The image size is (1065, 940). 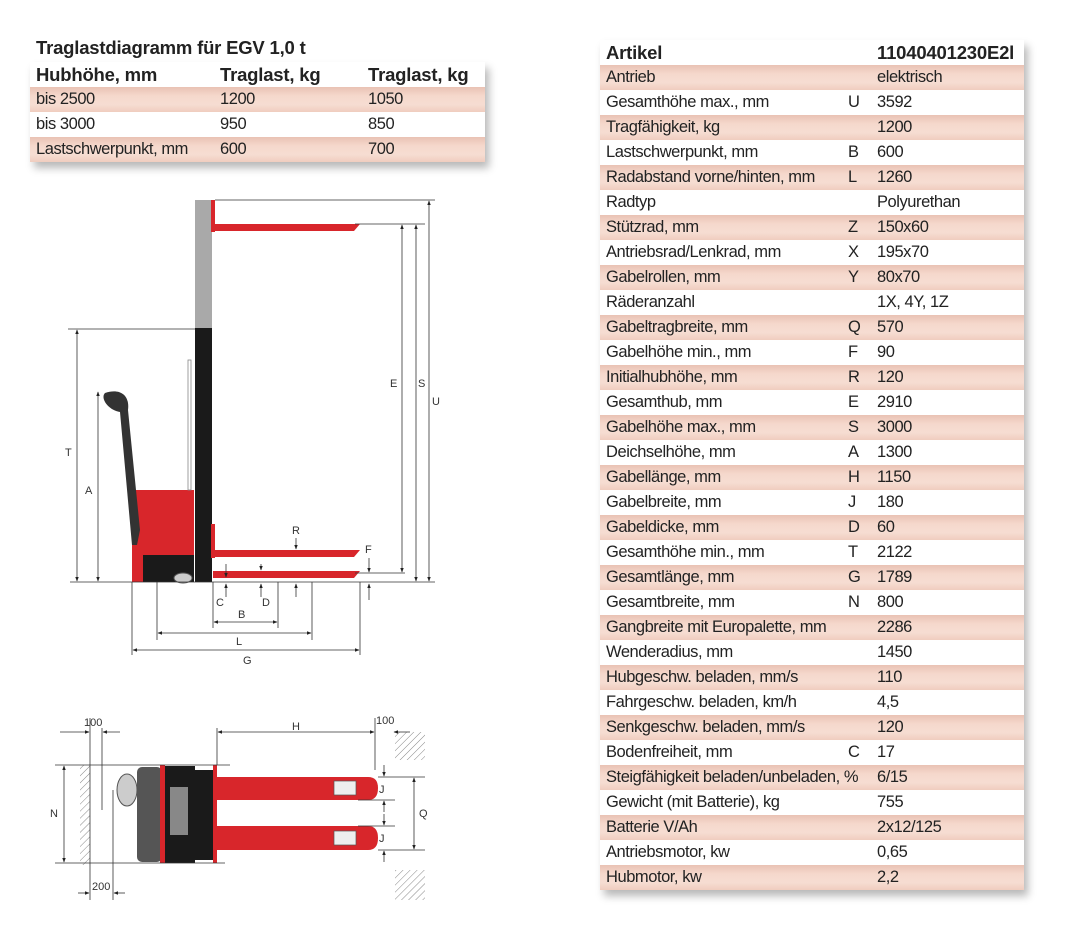 I want to click on dim-label-F: F, so click(x=368, y=550).